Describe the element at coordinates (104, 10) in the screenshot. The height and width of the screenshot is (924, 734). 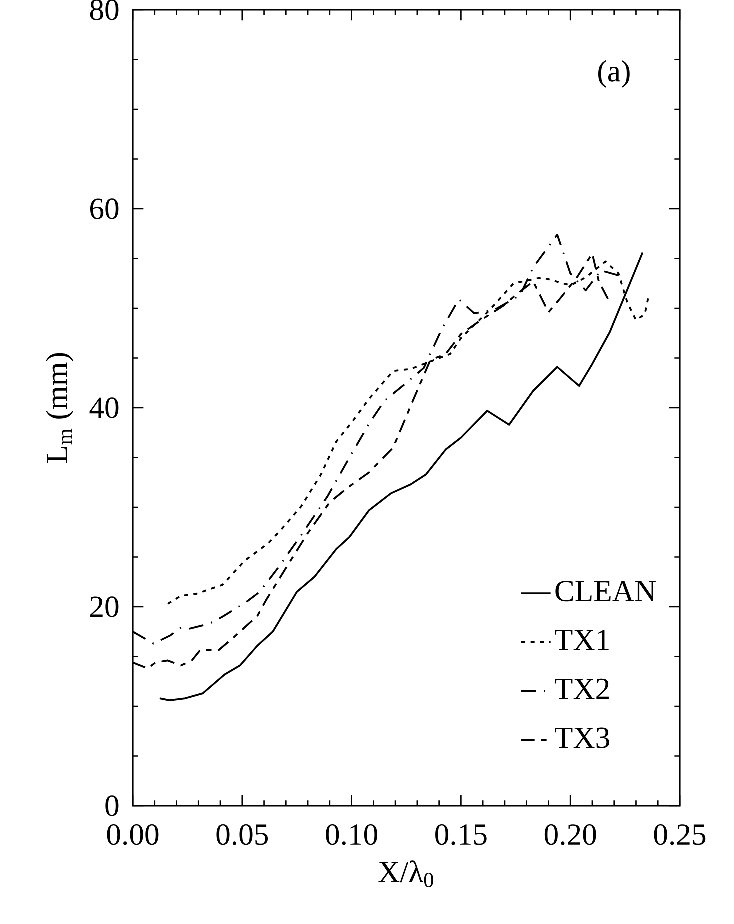
I see `y-tick-label: 80` at that location.